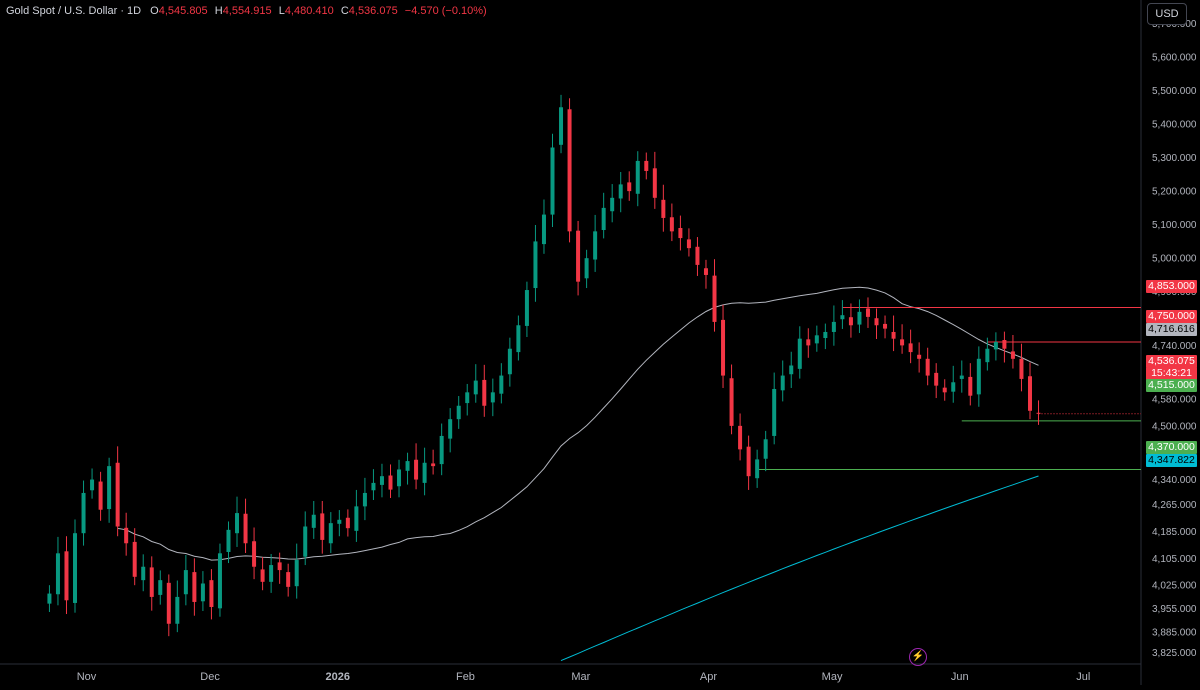  I want to click on price-tag-resistance-4750: 4,750.000, so click(1171, 316).